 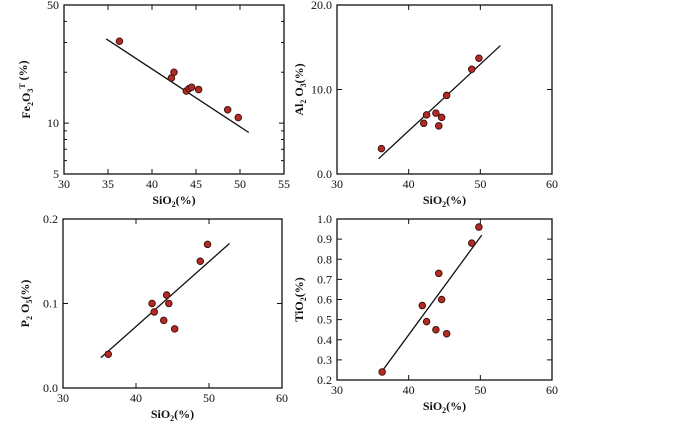 What do you see at coordinates (321, 90) in the screenshot?
I see `y-tick-label: 10.0` at bounding box center [321, 90].